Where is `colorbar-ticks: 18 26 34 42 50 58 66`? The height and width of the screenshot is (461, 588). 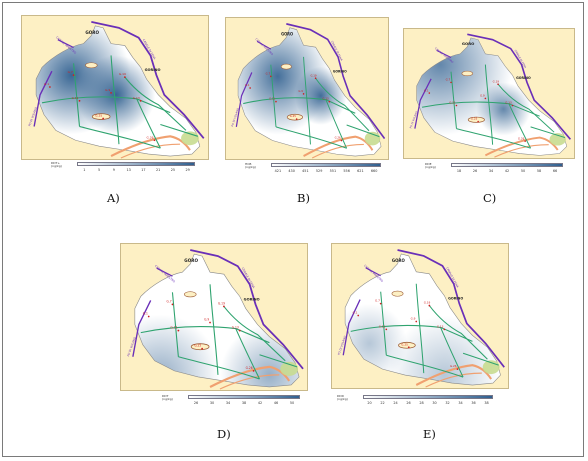 colorbar-ticks: 18 26 34 42 50 58 66 is located at coordinates (507, 171).